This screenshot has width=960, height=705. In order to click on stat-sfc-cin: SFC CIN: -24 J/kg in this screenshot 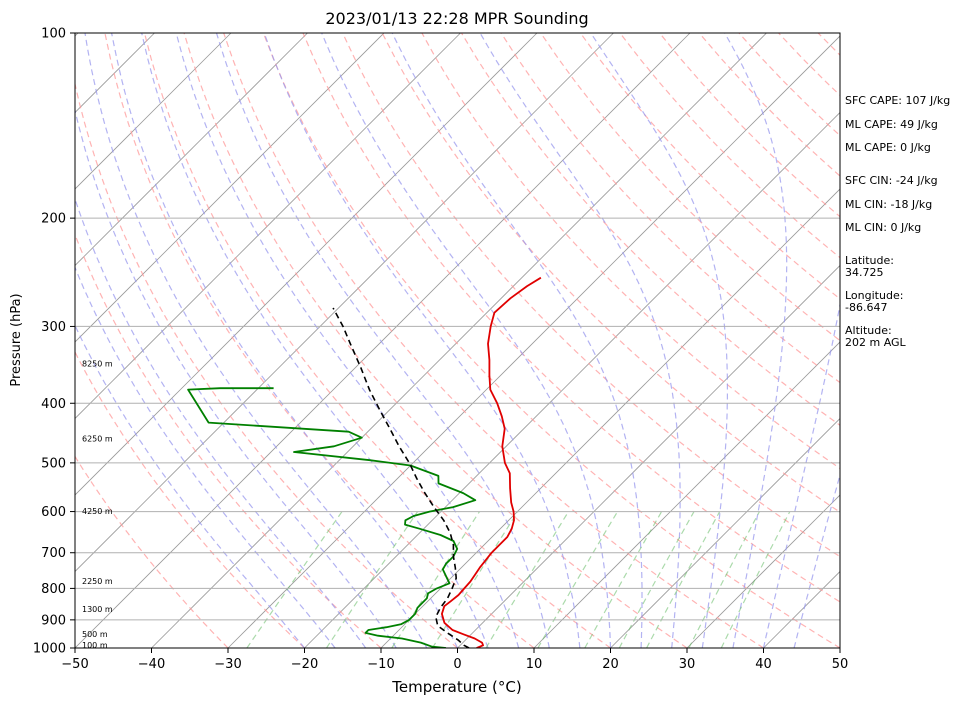, I will do `click(891, 180)`.